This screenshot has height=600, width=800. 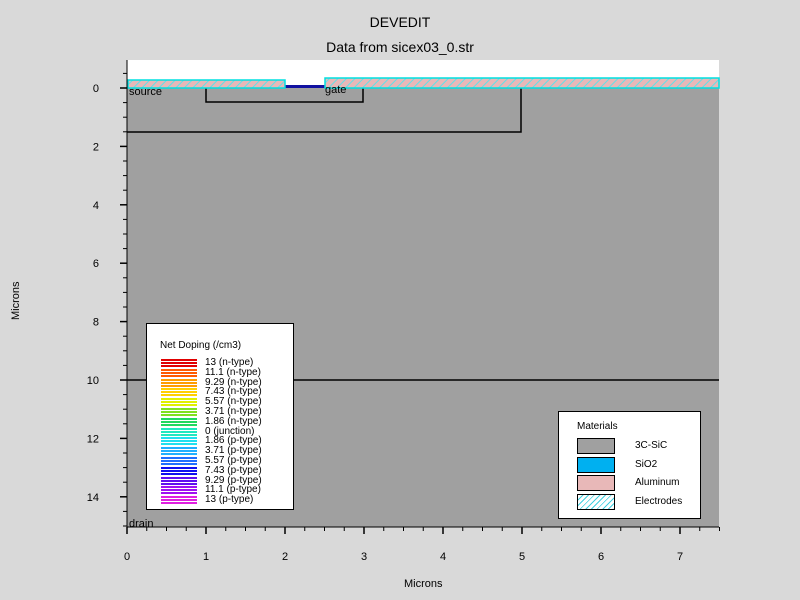 What do you see at coordinates (646, 464) in the screenshot?
I see `material-label: SiO2` at bounding box center [646, 464].